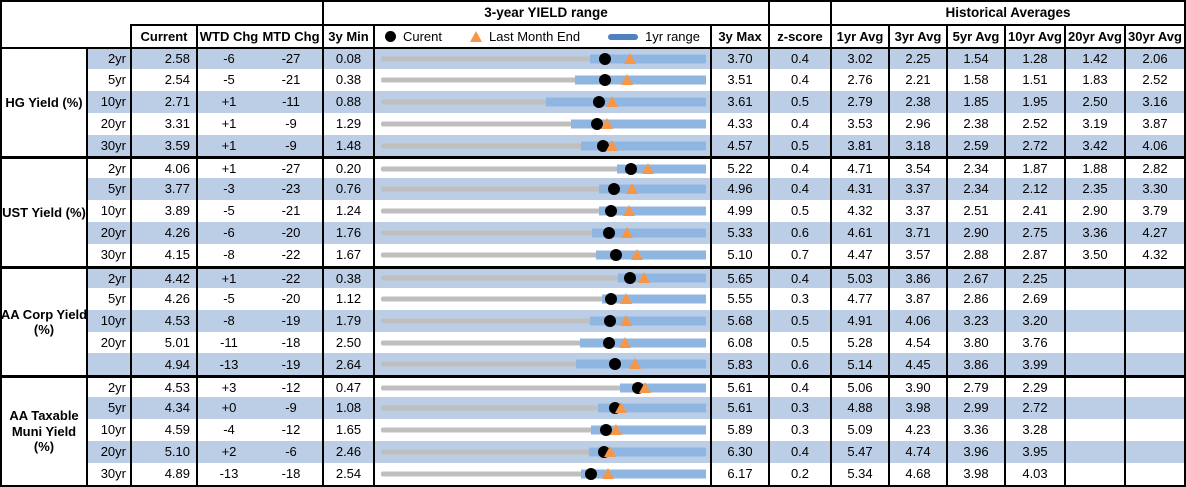 The width and height of the screenshot is (1186, 487). I want to click on header-spacer-group, so click(66, 35).